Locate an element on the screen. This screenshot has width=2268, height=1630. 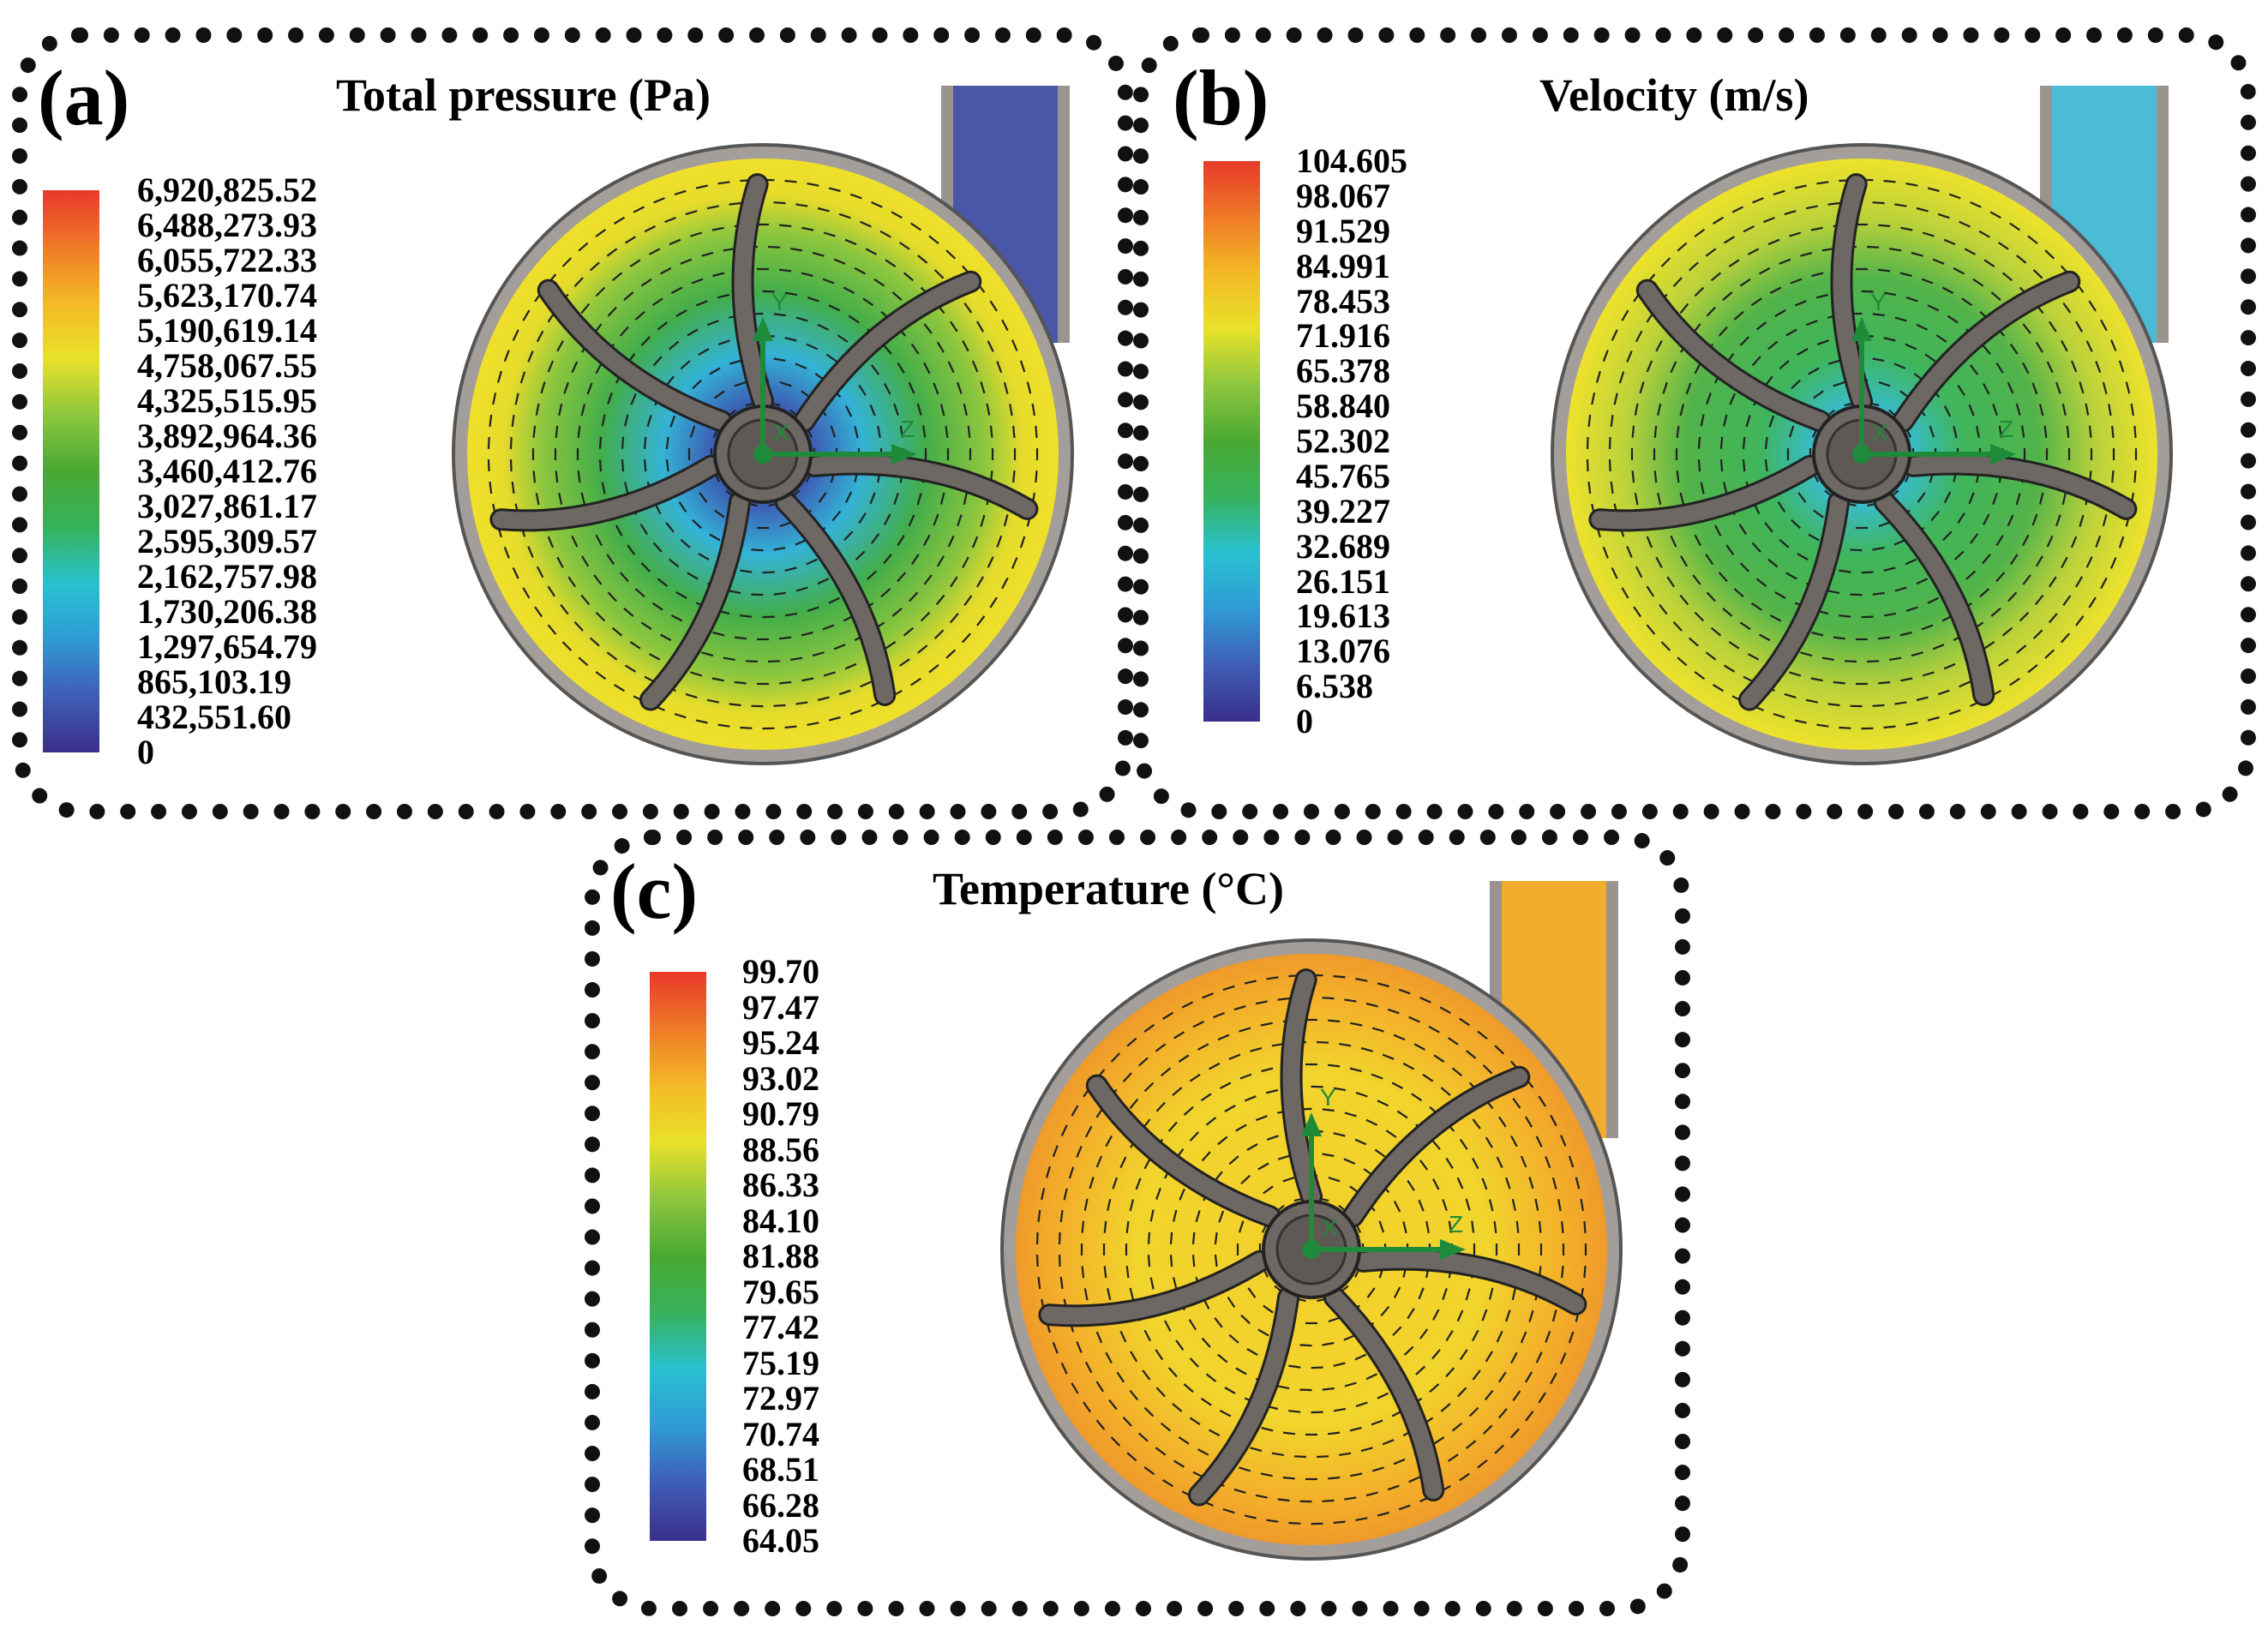
panel-b-label: (b) is located at coordinates (1221, 97).